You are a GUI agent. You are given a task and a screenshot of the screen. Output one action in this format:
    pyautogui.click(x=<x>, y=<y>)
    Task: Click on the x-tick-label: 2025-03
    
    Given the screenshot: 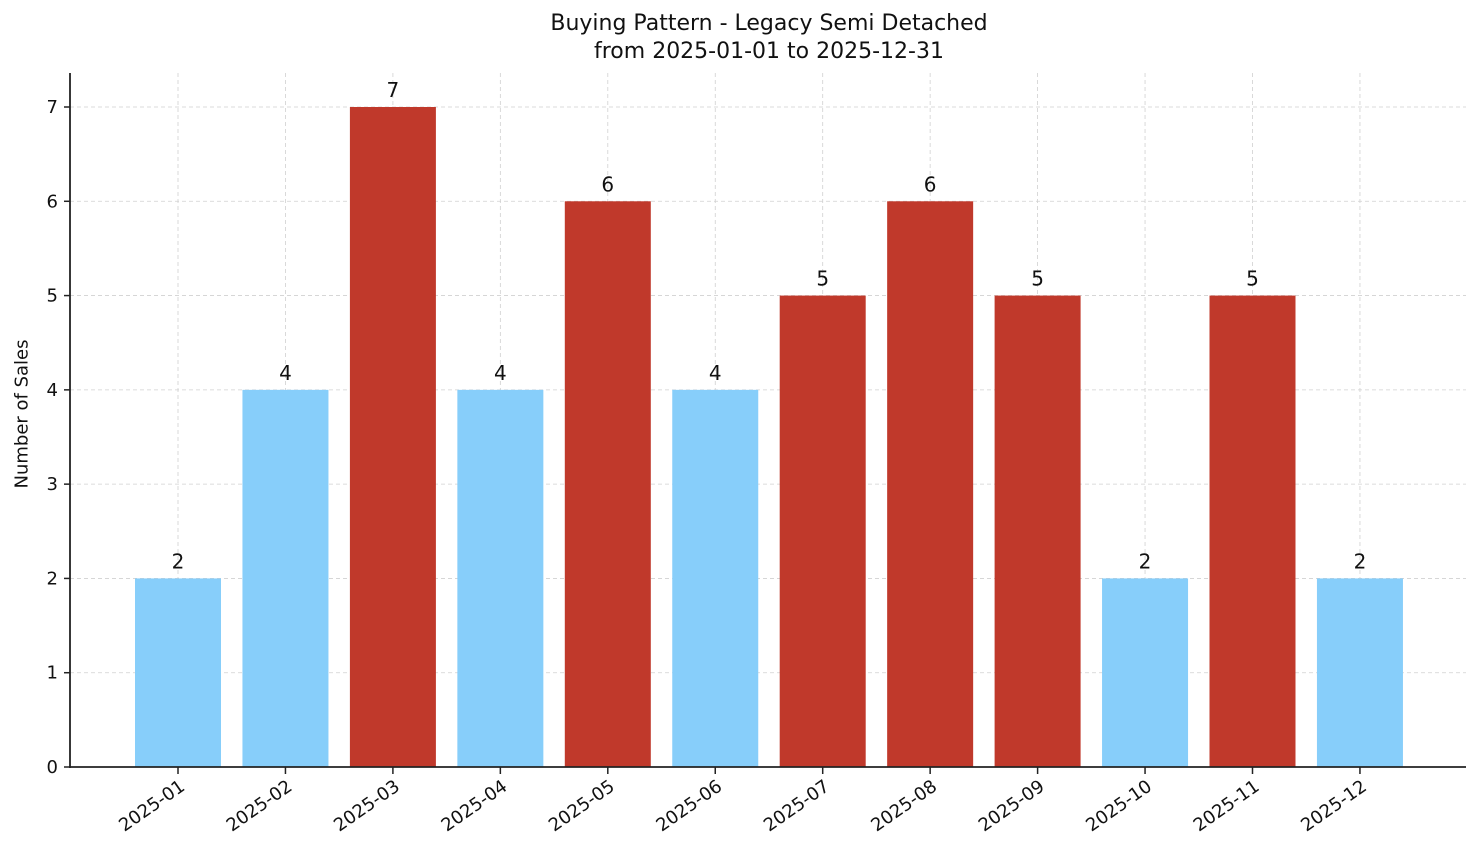 What is the action you would take?
    pyautogui.click(x=367, y=806)
    